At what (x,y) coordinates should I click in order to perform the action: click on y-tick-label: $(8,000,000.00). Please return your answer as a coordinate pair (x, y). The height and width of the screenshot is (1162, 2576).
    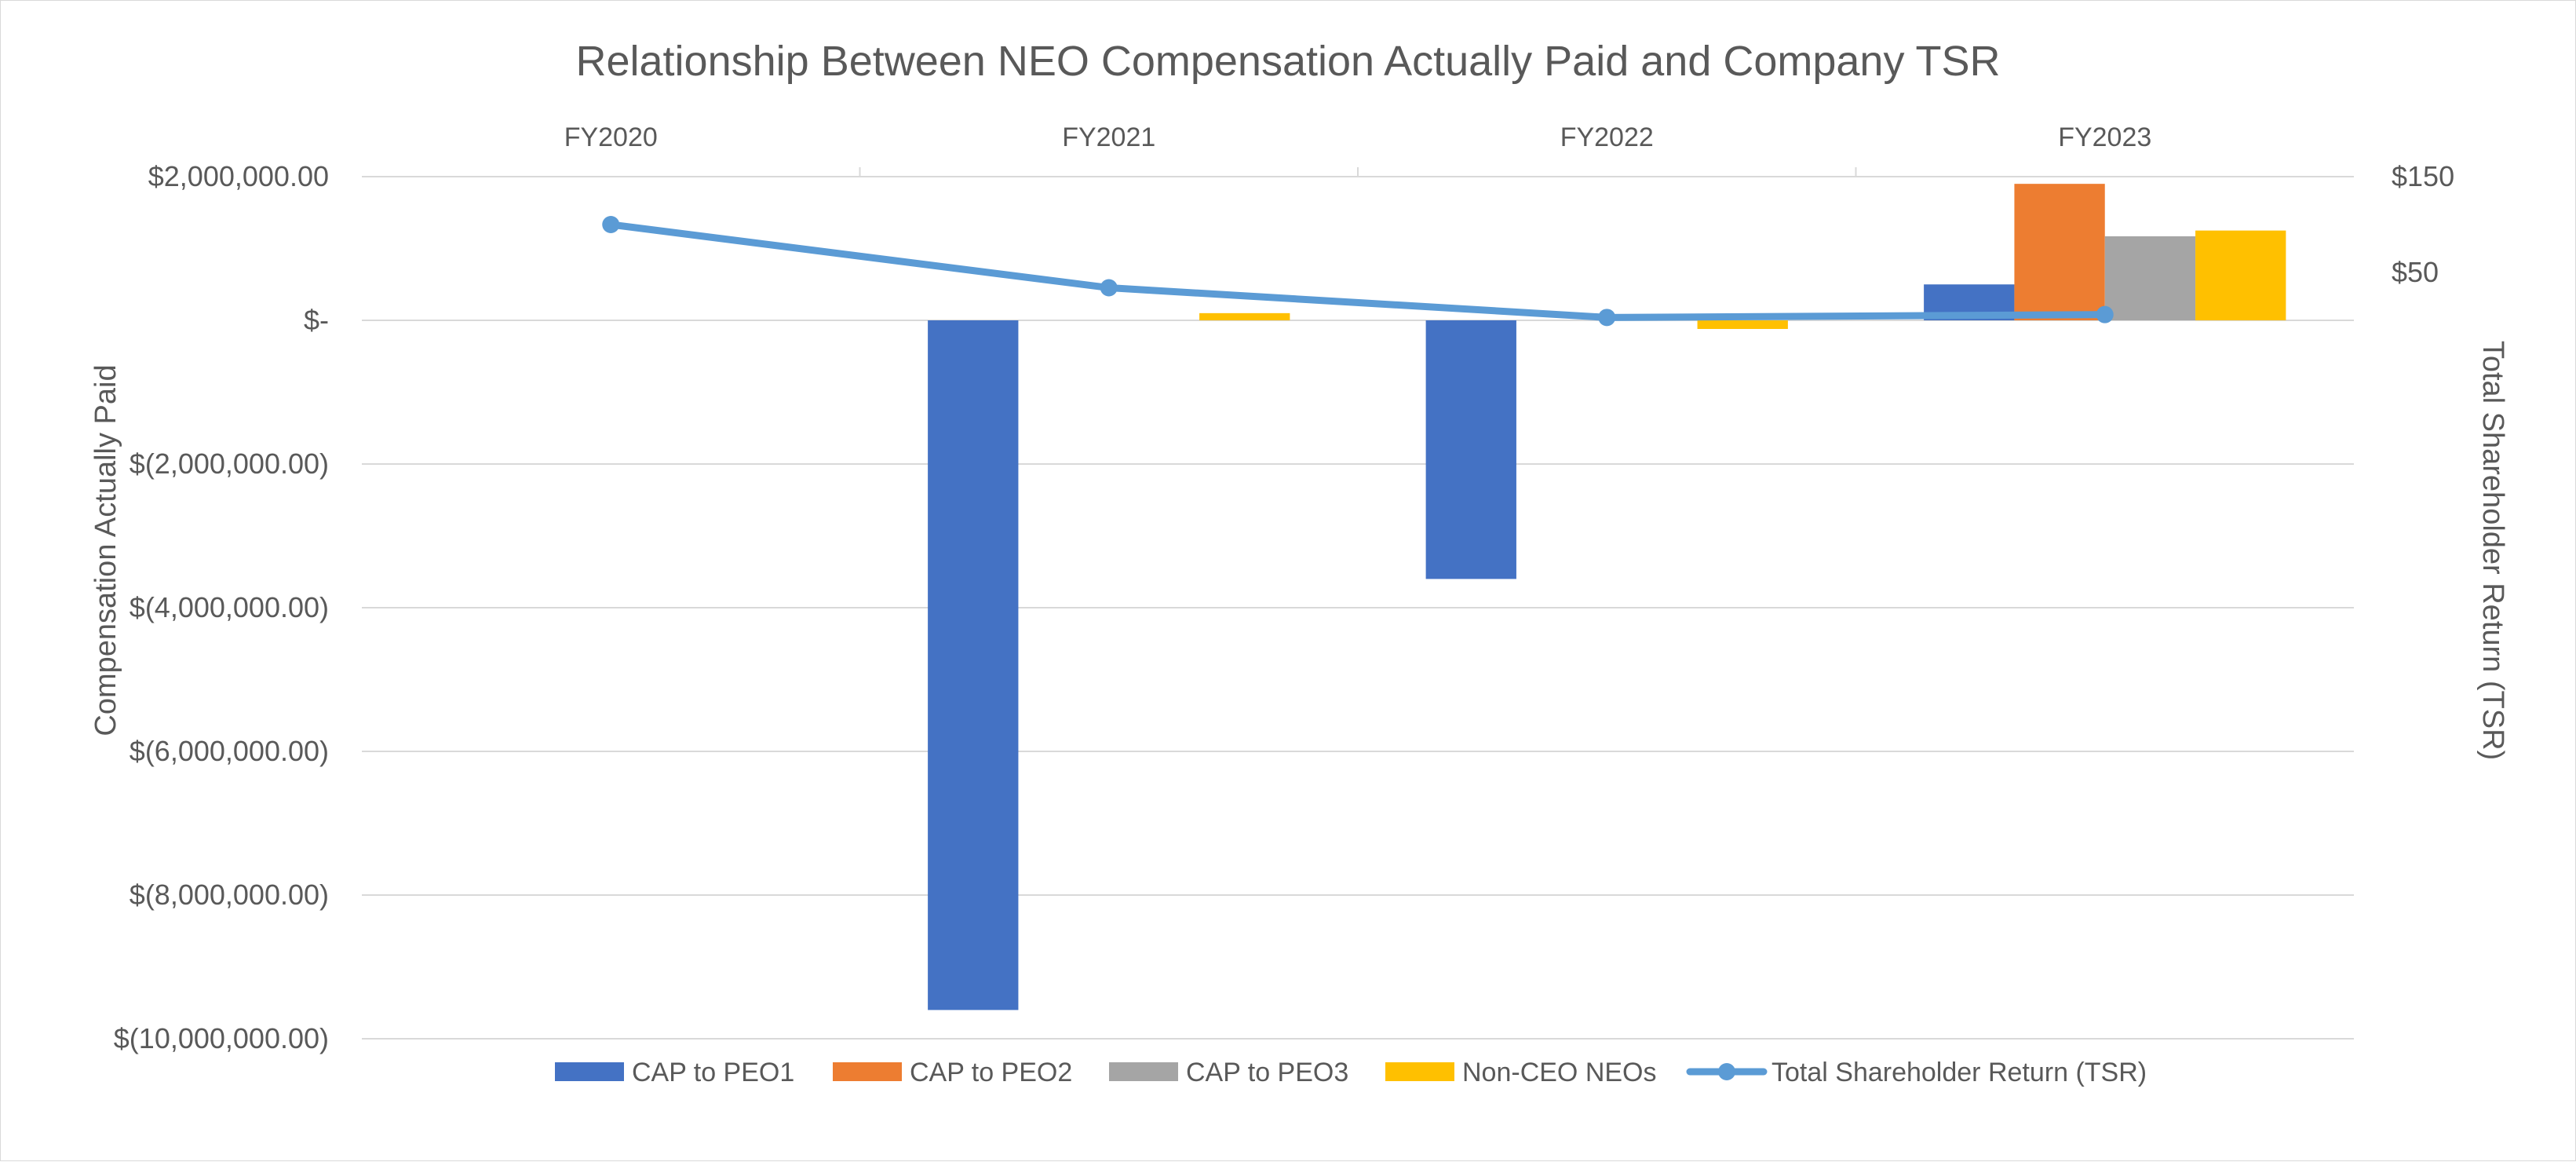
    Looking at the image, I should click on (229, 895).